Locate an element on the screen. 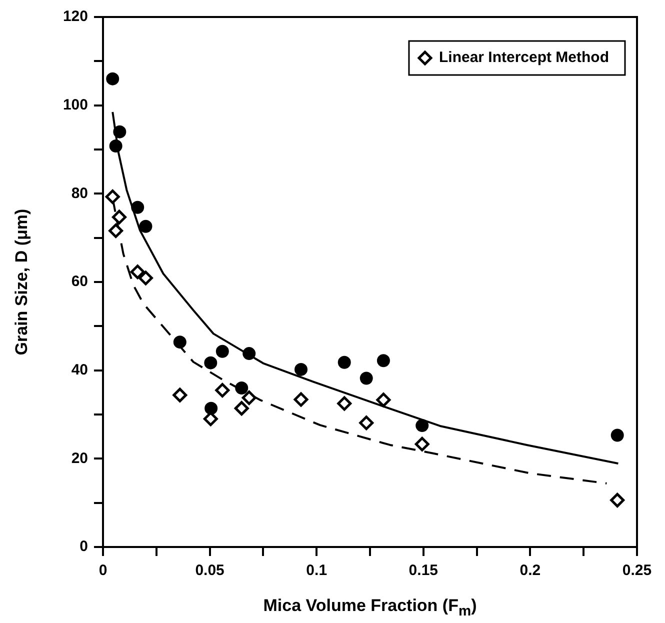 Image resolution: width=665 pixels, height=623 pixels. y-tick-label: 80 is located at coordinates (79, 193).